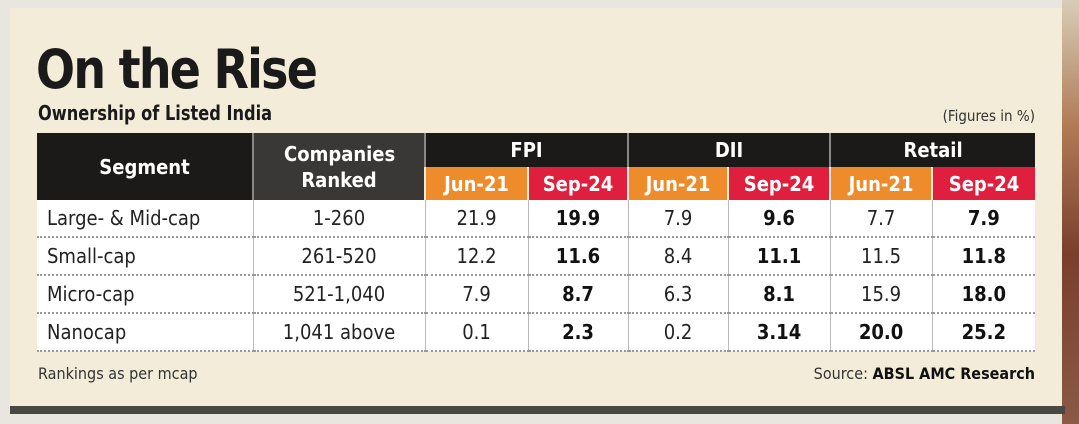 The width and height of the screenshot is (1079, 424). I want to click on background-photo, so click(1070, 212).